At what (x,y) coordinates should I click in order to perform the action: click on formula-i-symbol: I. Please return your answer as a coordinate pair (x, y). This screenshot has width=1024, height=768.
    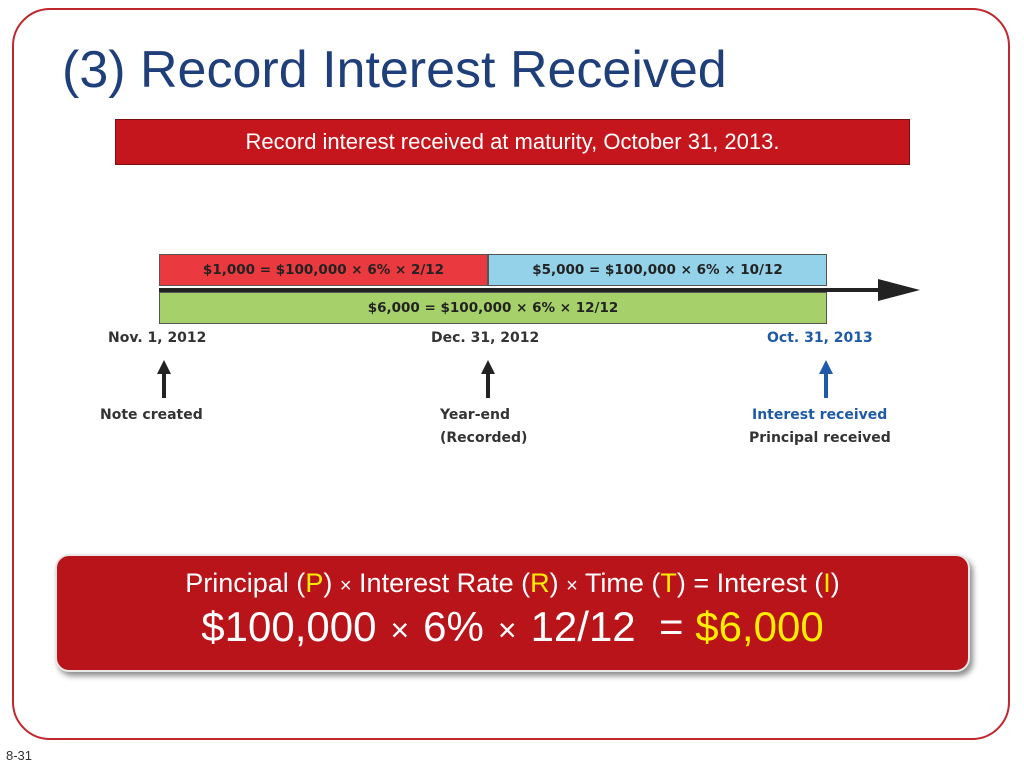
    Looking at the image, I should click on (827, 583).